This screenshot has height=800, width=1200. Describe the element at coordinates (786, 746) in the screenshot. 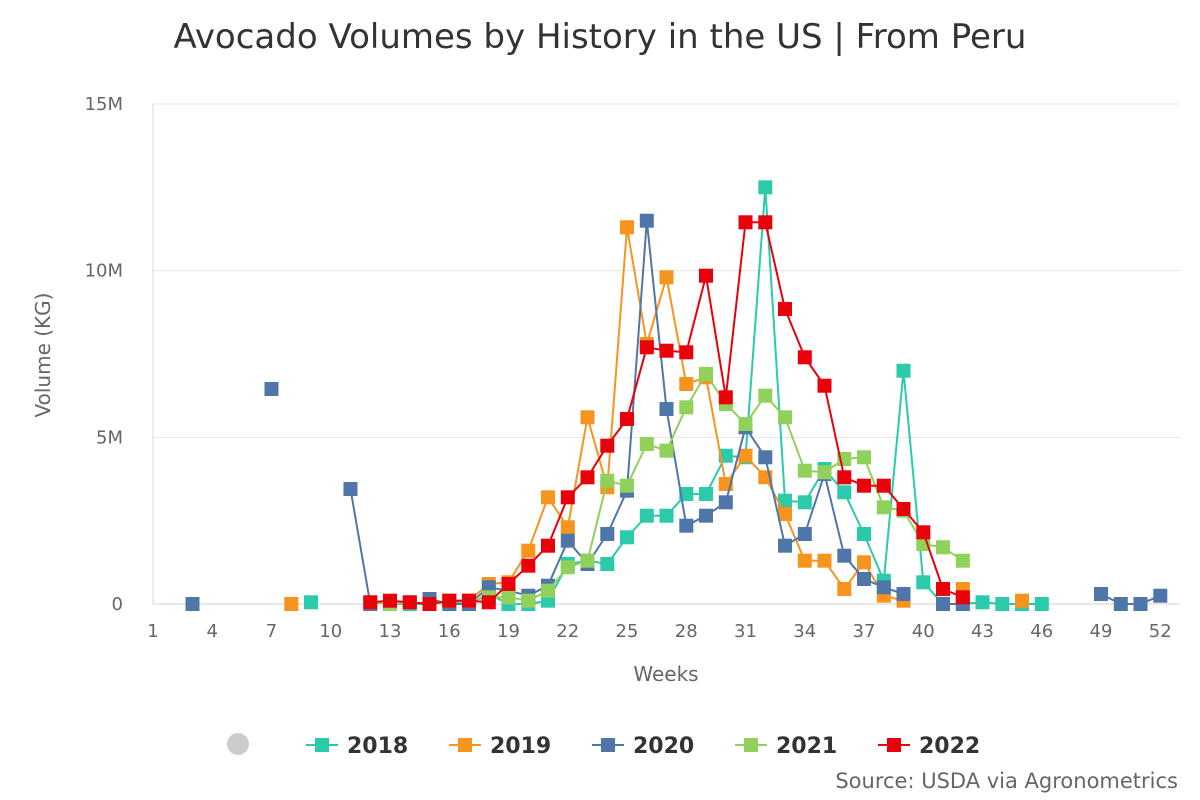

I see `legend-item-2021: 2021` at that location.